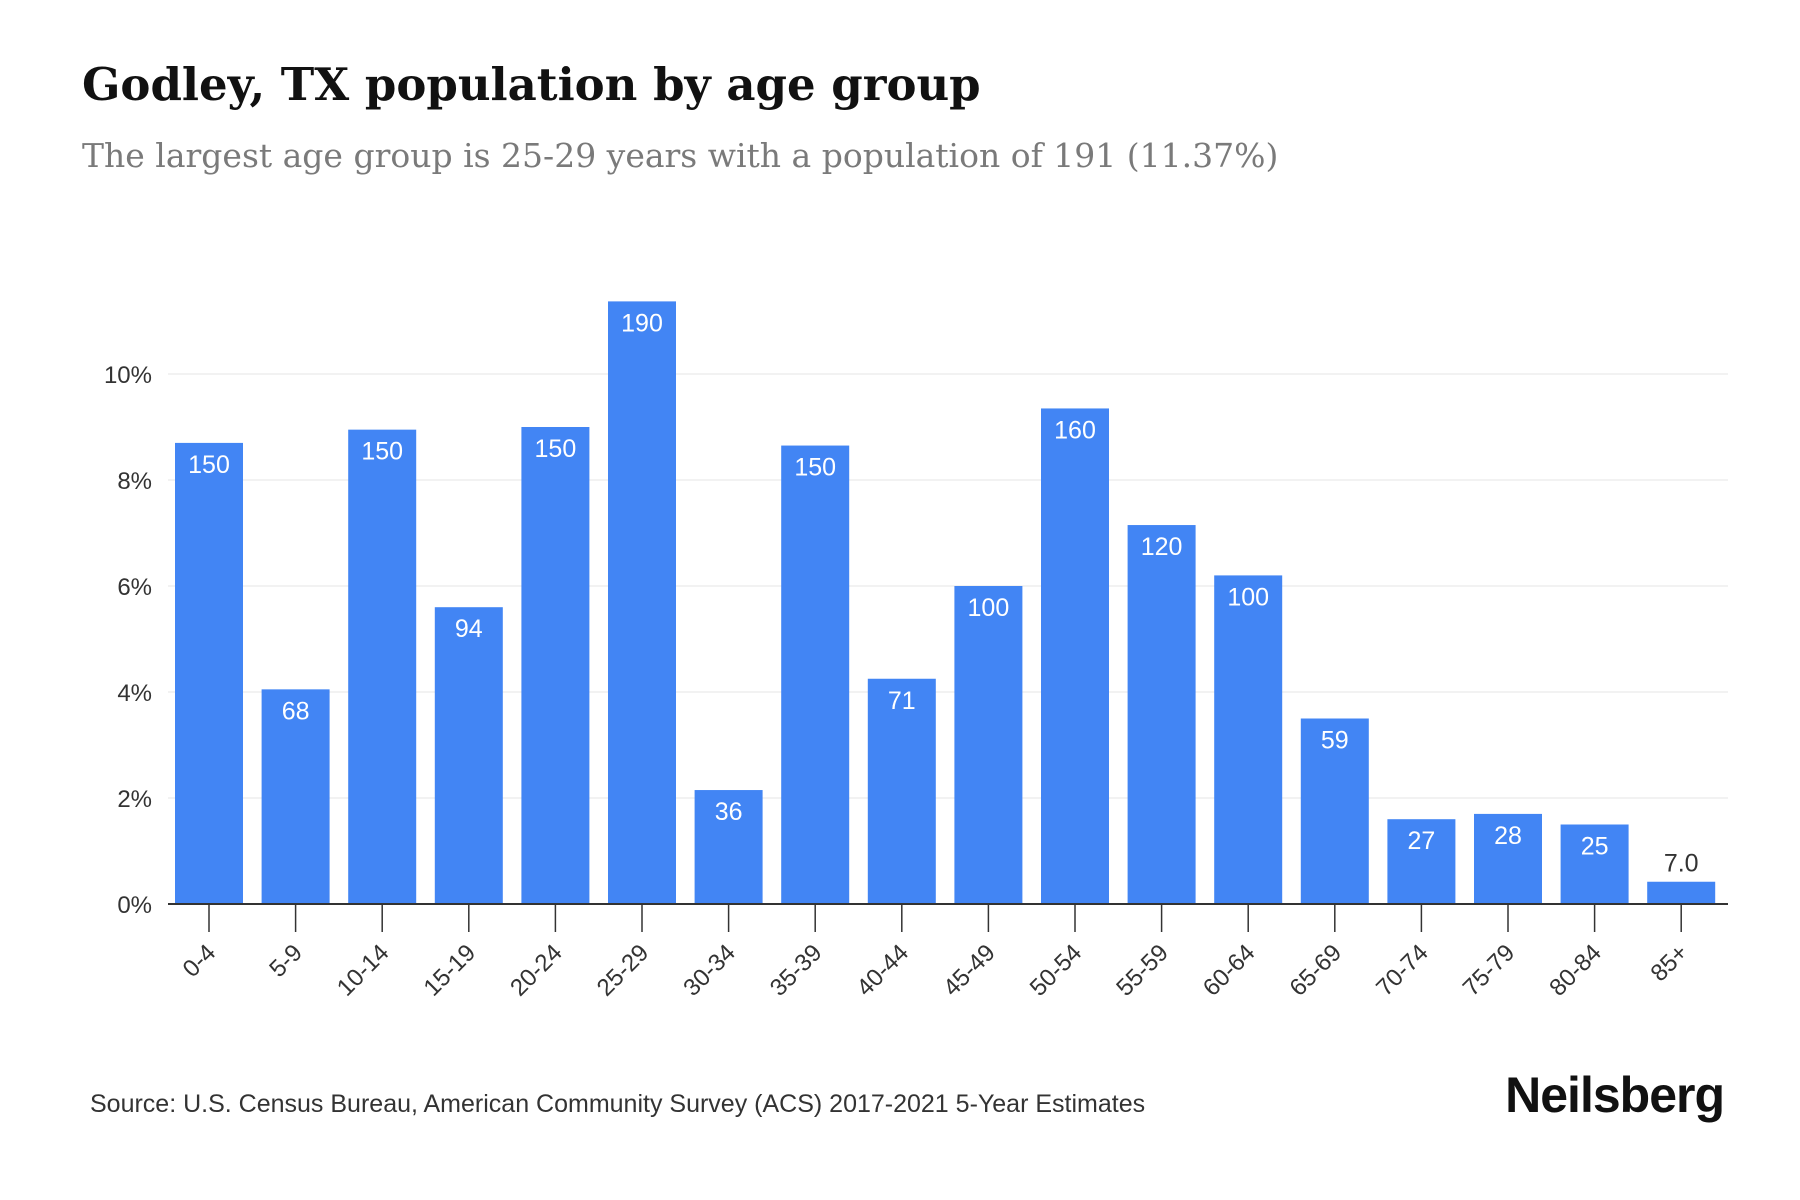 The height and width of the screenshot is (1200, 1800). What do you see at coordinates (796, 970) in the screenshot?
I see `x-tick-label: 35-39` at bounding box center [796, 970].